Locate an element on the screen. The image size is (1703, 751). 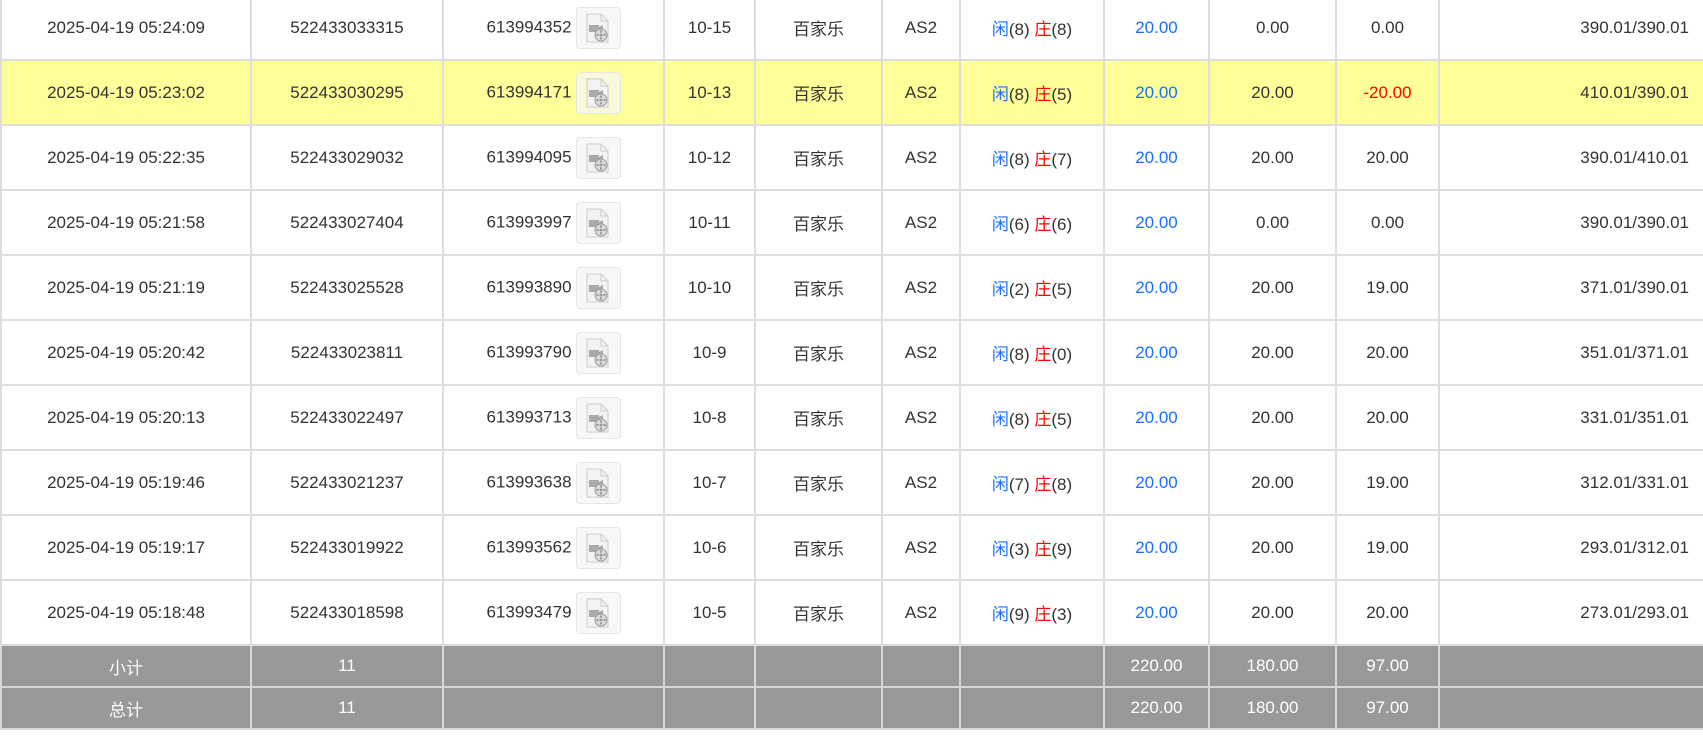
balance-cell: 371.01/390.01 is located at coordinates (1570, 287).